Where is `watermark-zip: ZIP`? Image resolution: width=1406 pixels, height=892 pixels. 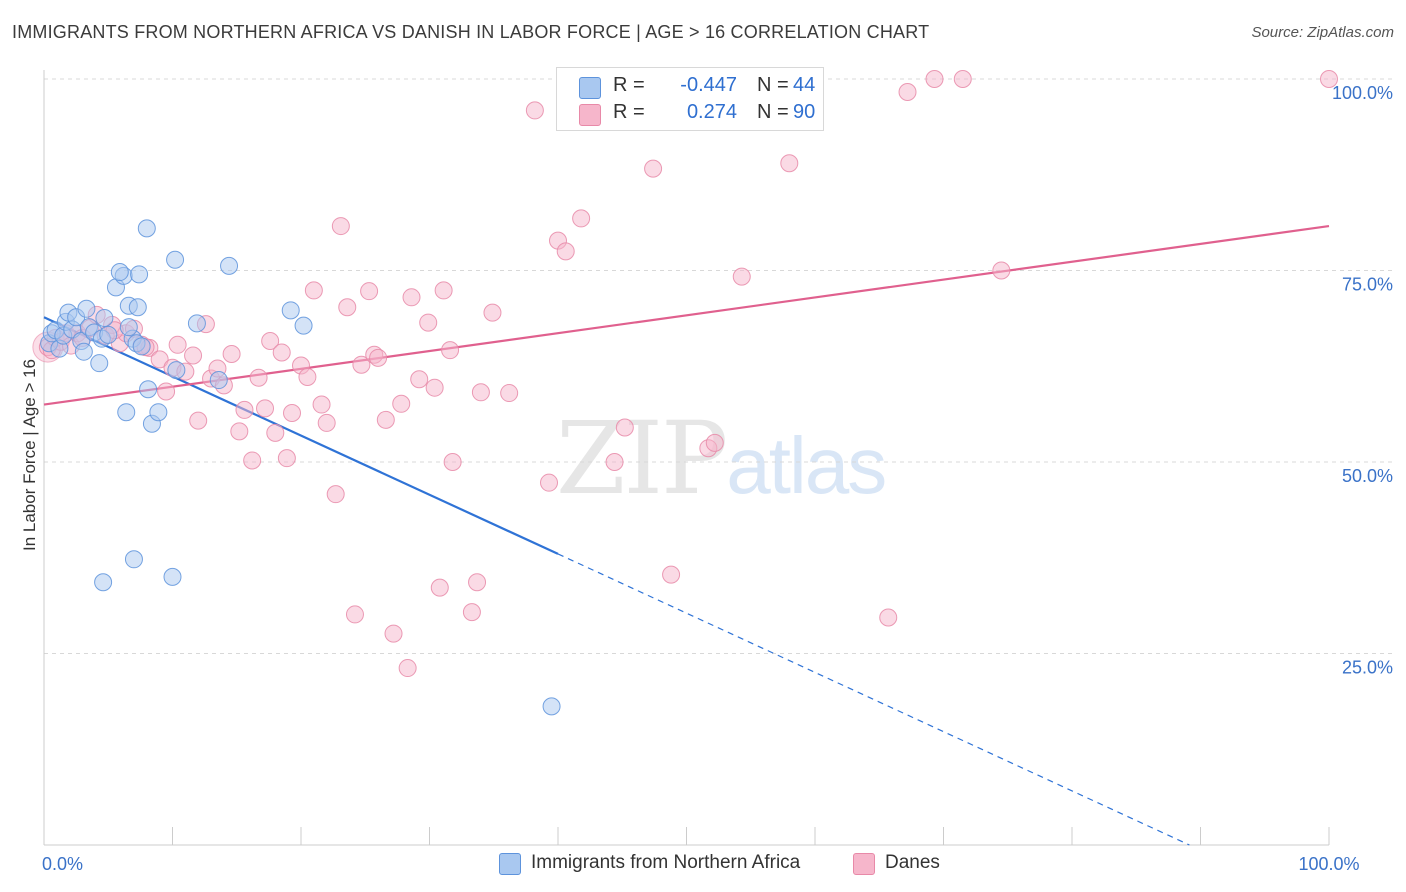 watermark-zip: ZIP is located at coordinates (642, 458).